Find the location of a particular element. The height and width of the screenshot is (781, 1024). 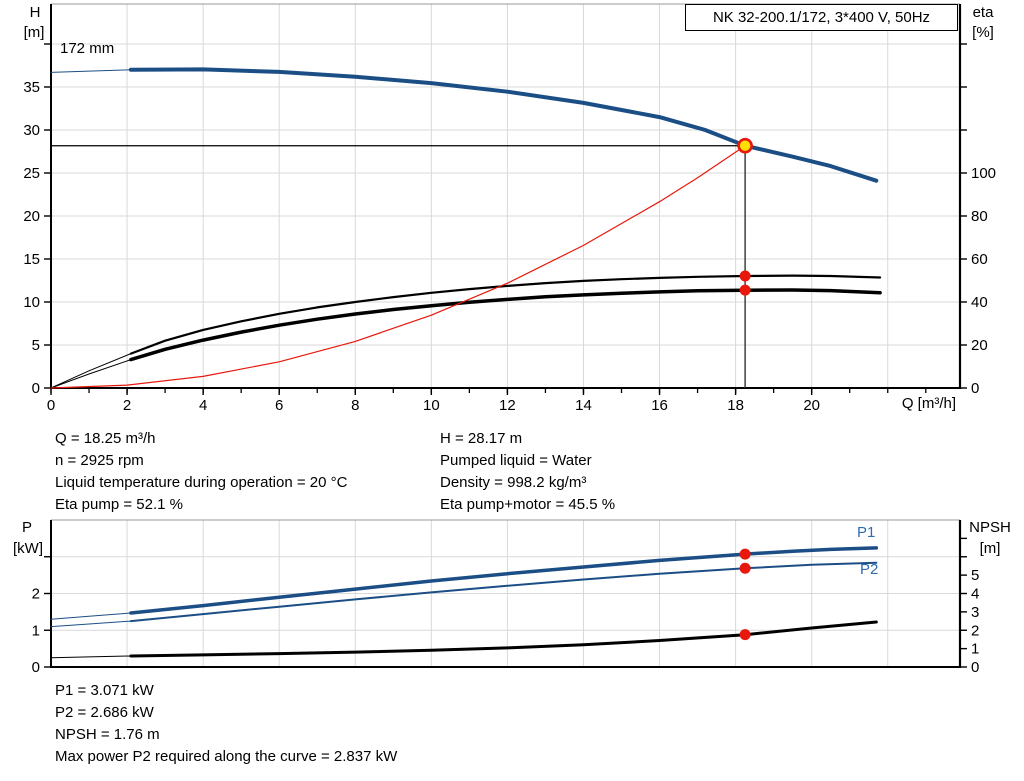

q-axis-label: Q [m³/h] is located at coordinates (928, 403).